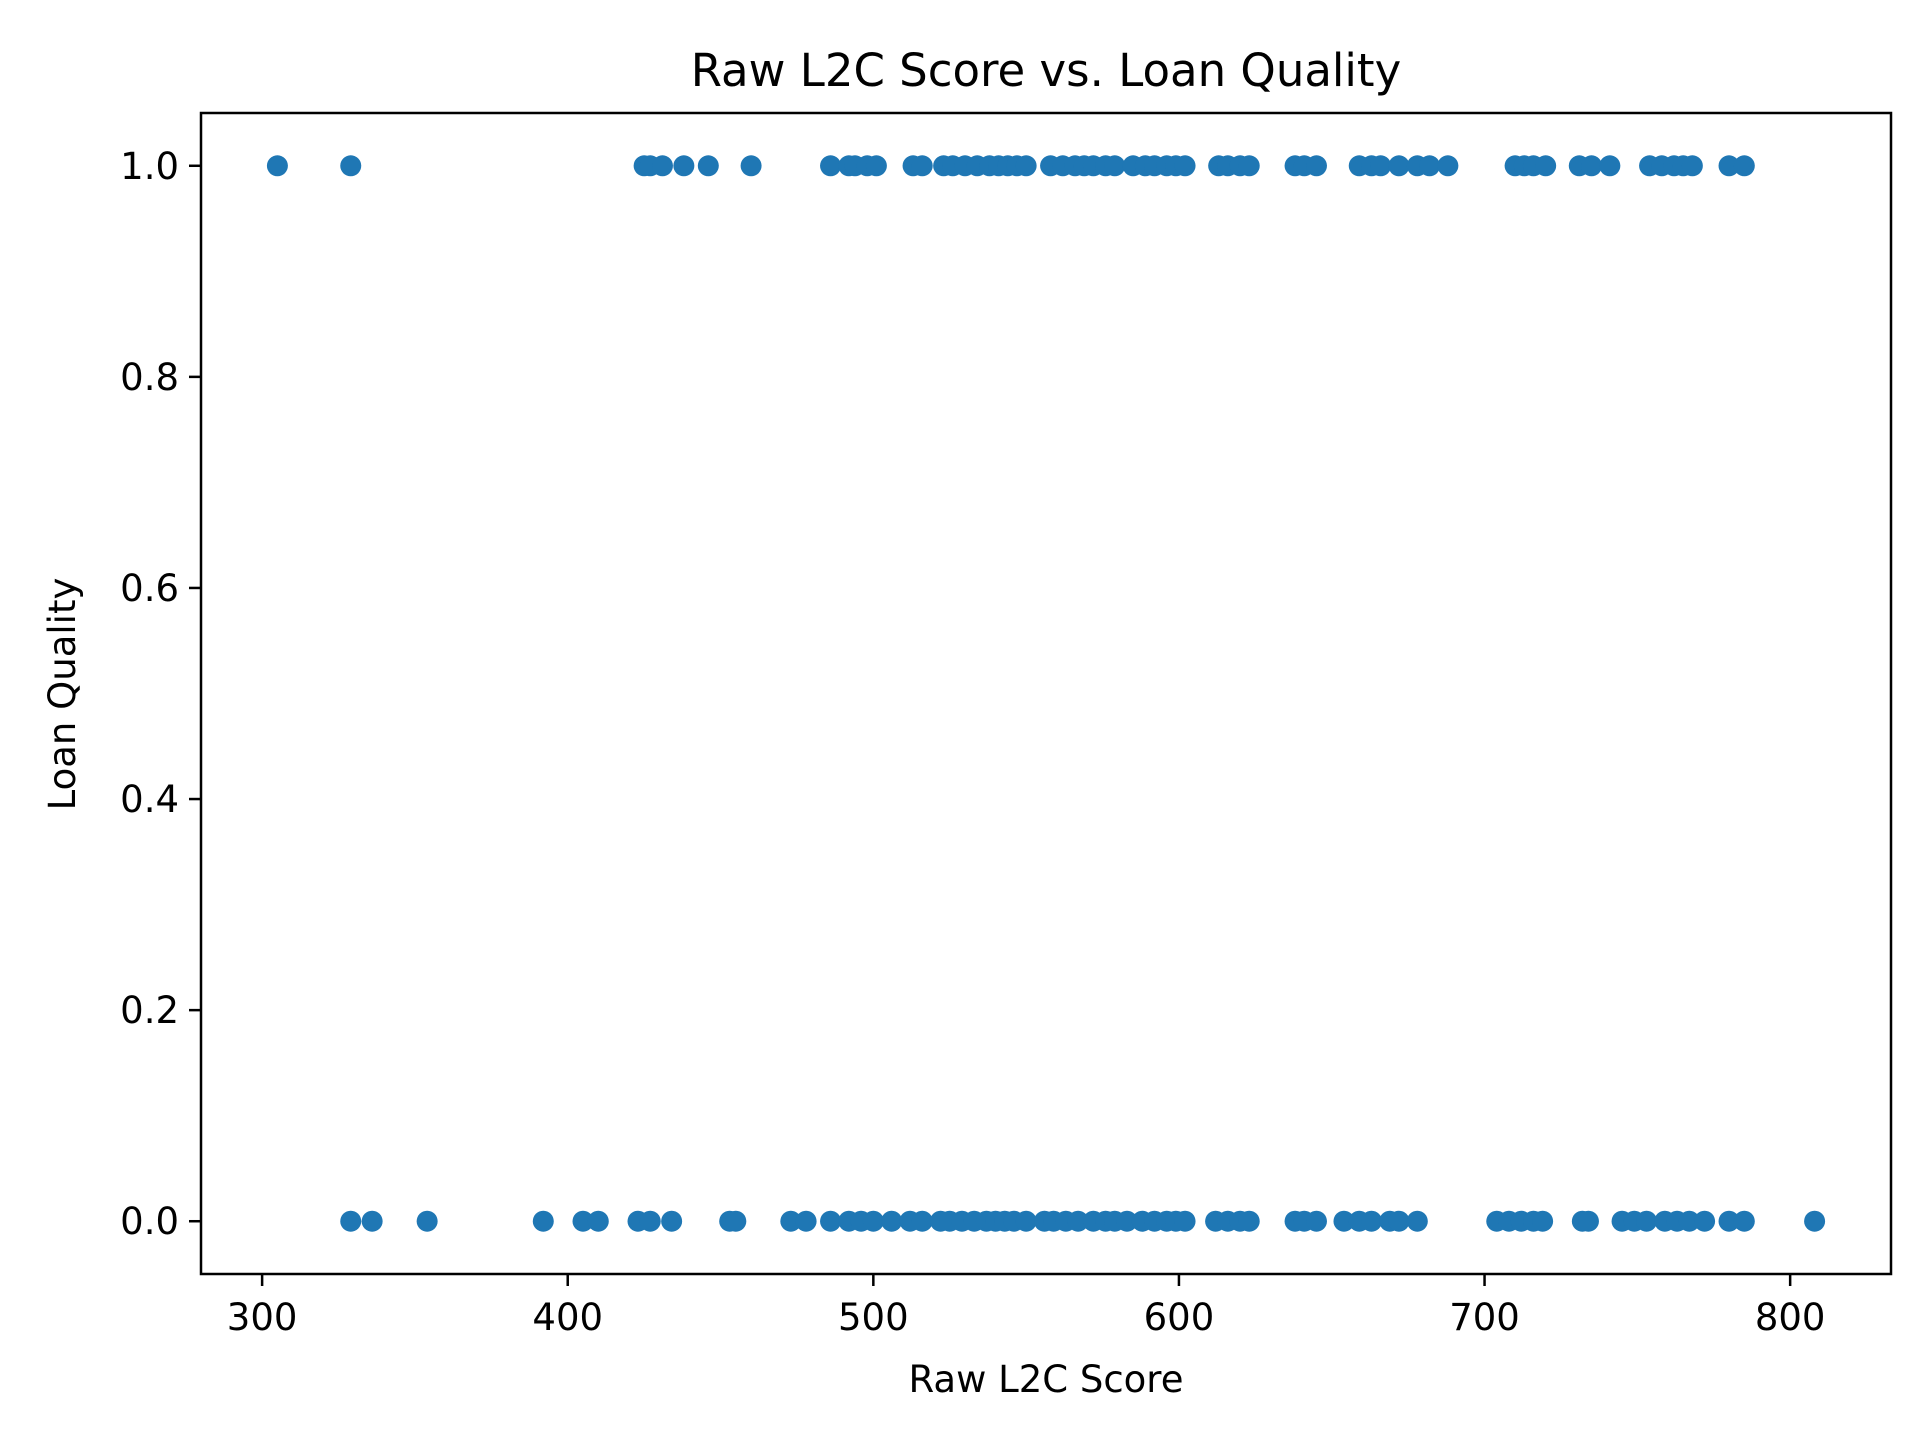 The width and height of the screenshot is (1920, 1440). What do you see at coordinates (1046, 1379) in the screenshot?
I see `x-axis-label: Raw L2C Score` at bounding box center [1046, 1379].